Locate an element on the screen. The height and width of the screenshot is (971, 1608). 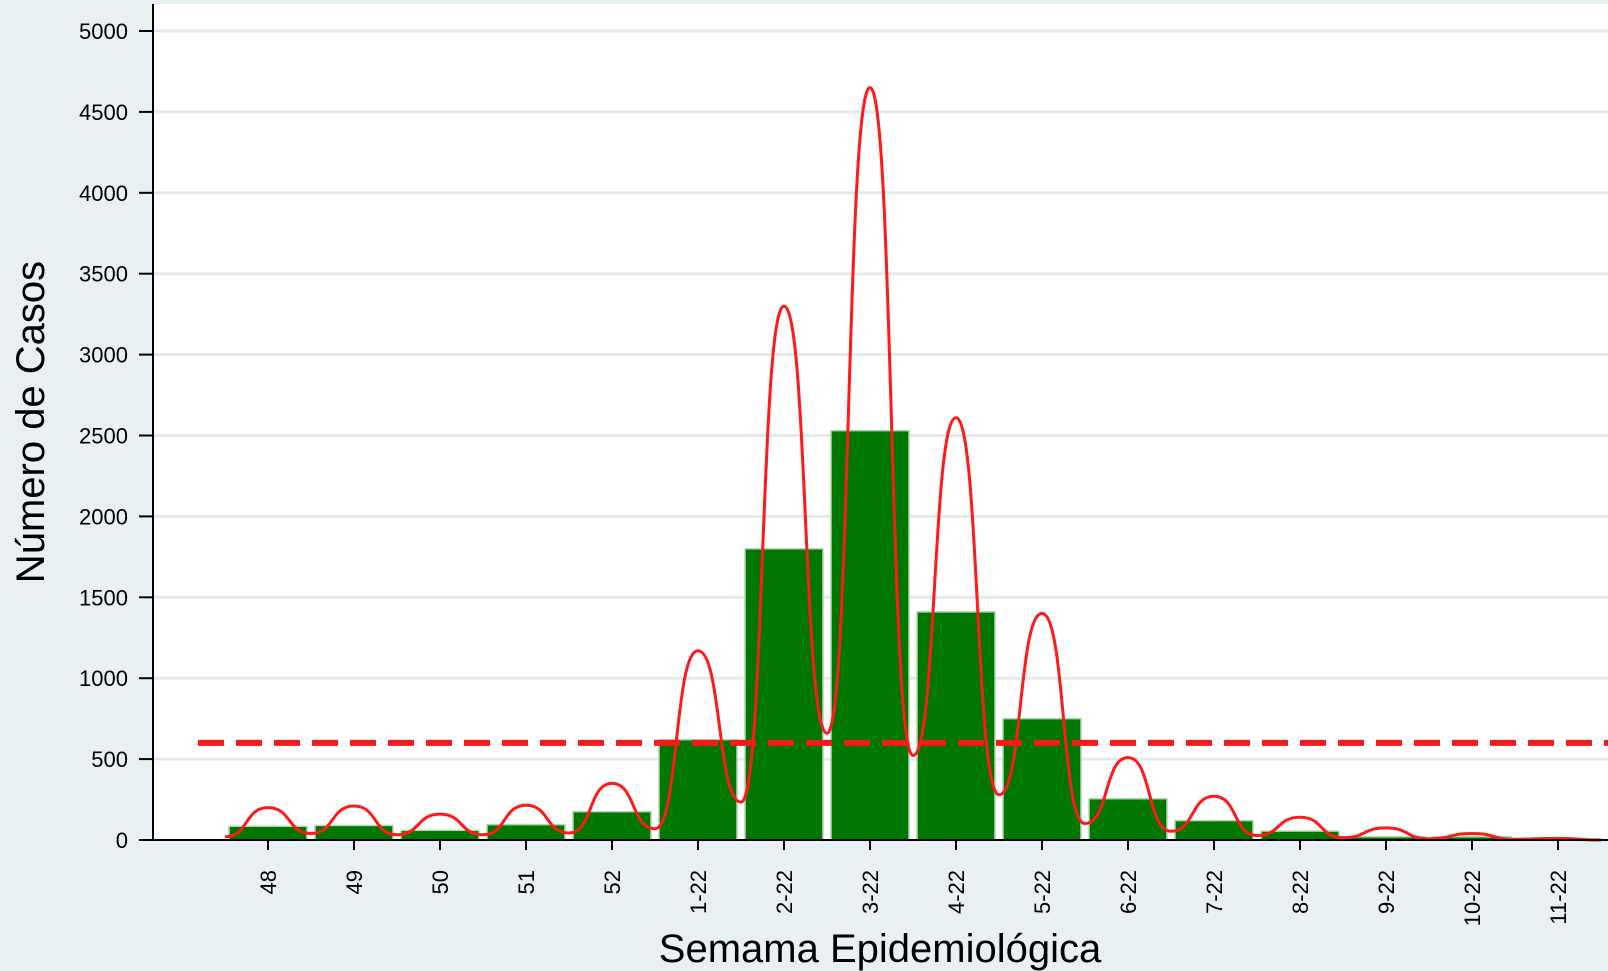
x-tick-label-3-22: 3-22 is located at coordinates (870, 892).